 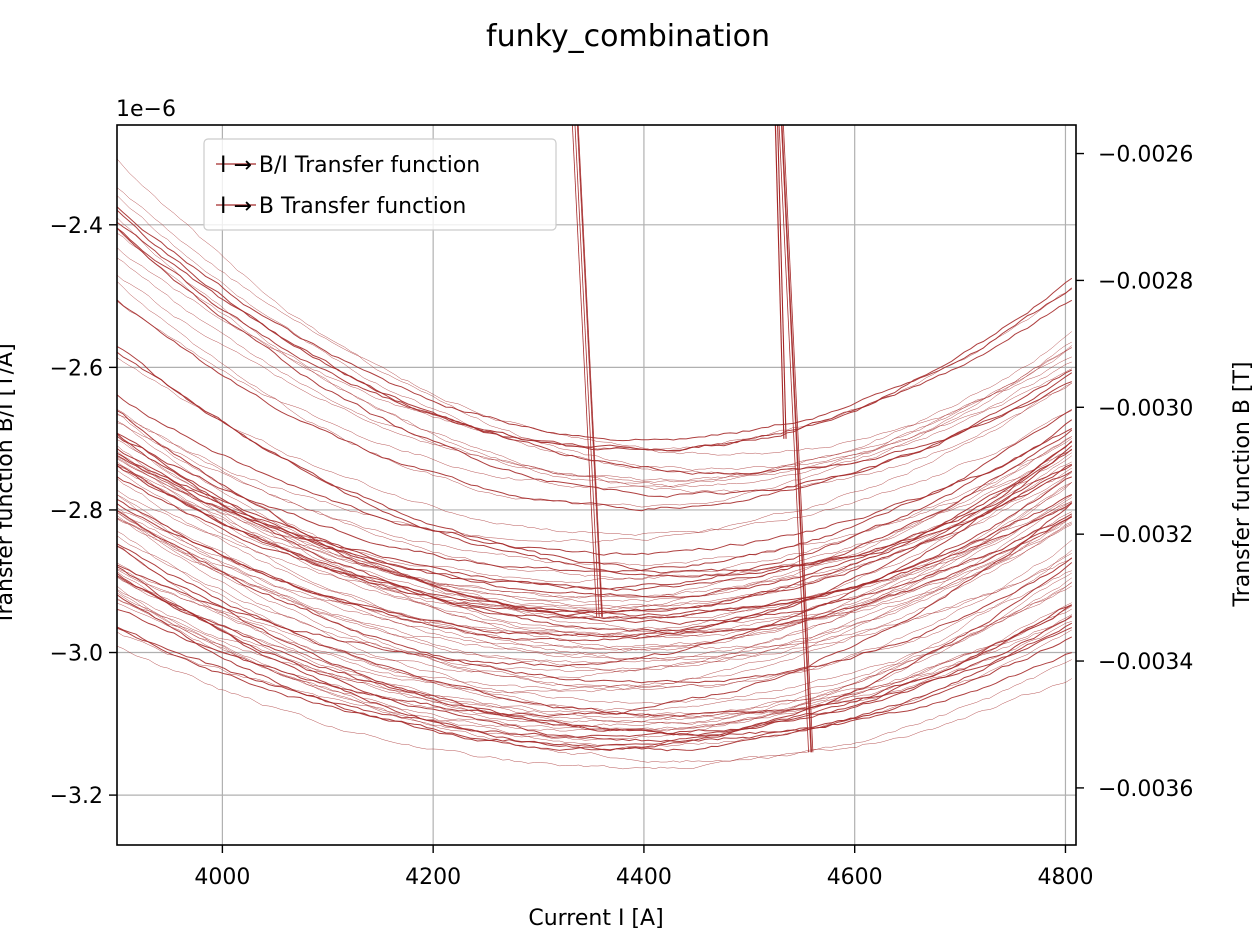 I want to click on y-right-tick-label: −0.0032, so click(x=1145, y=535).